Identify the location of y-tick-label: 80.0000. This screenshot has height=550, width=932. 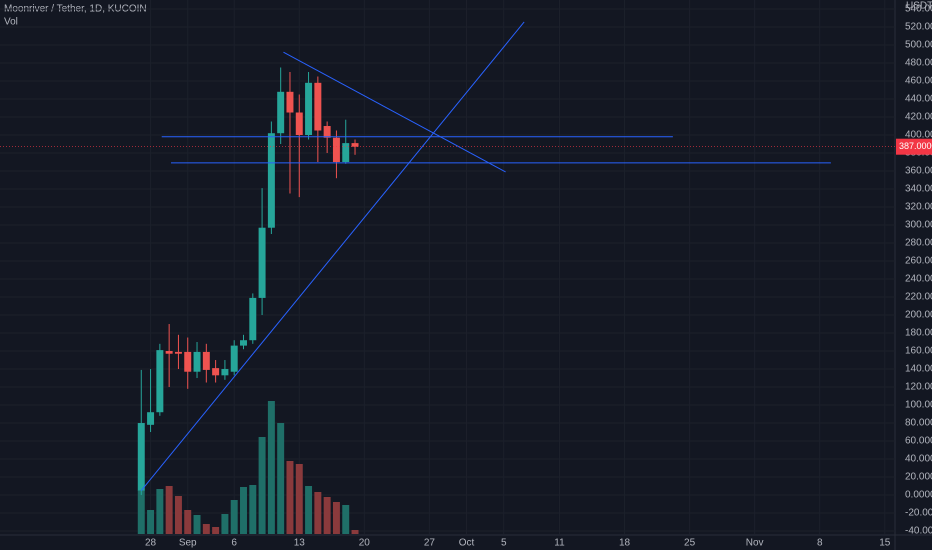
(918, 423).